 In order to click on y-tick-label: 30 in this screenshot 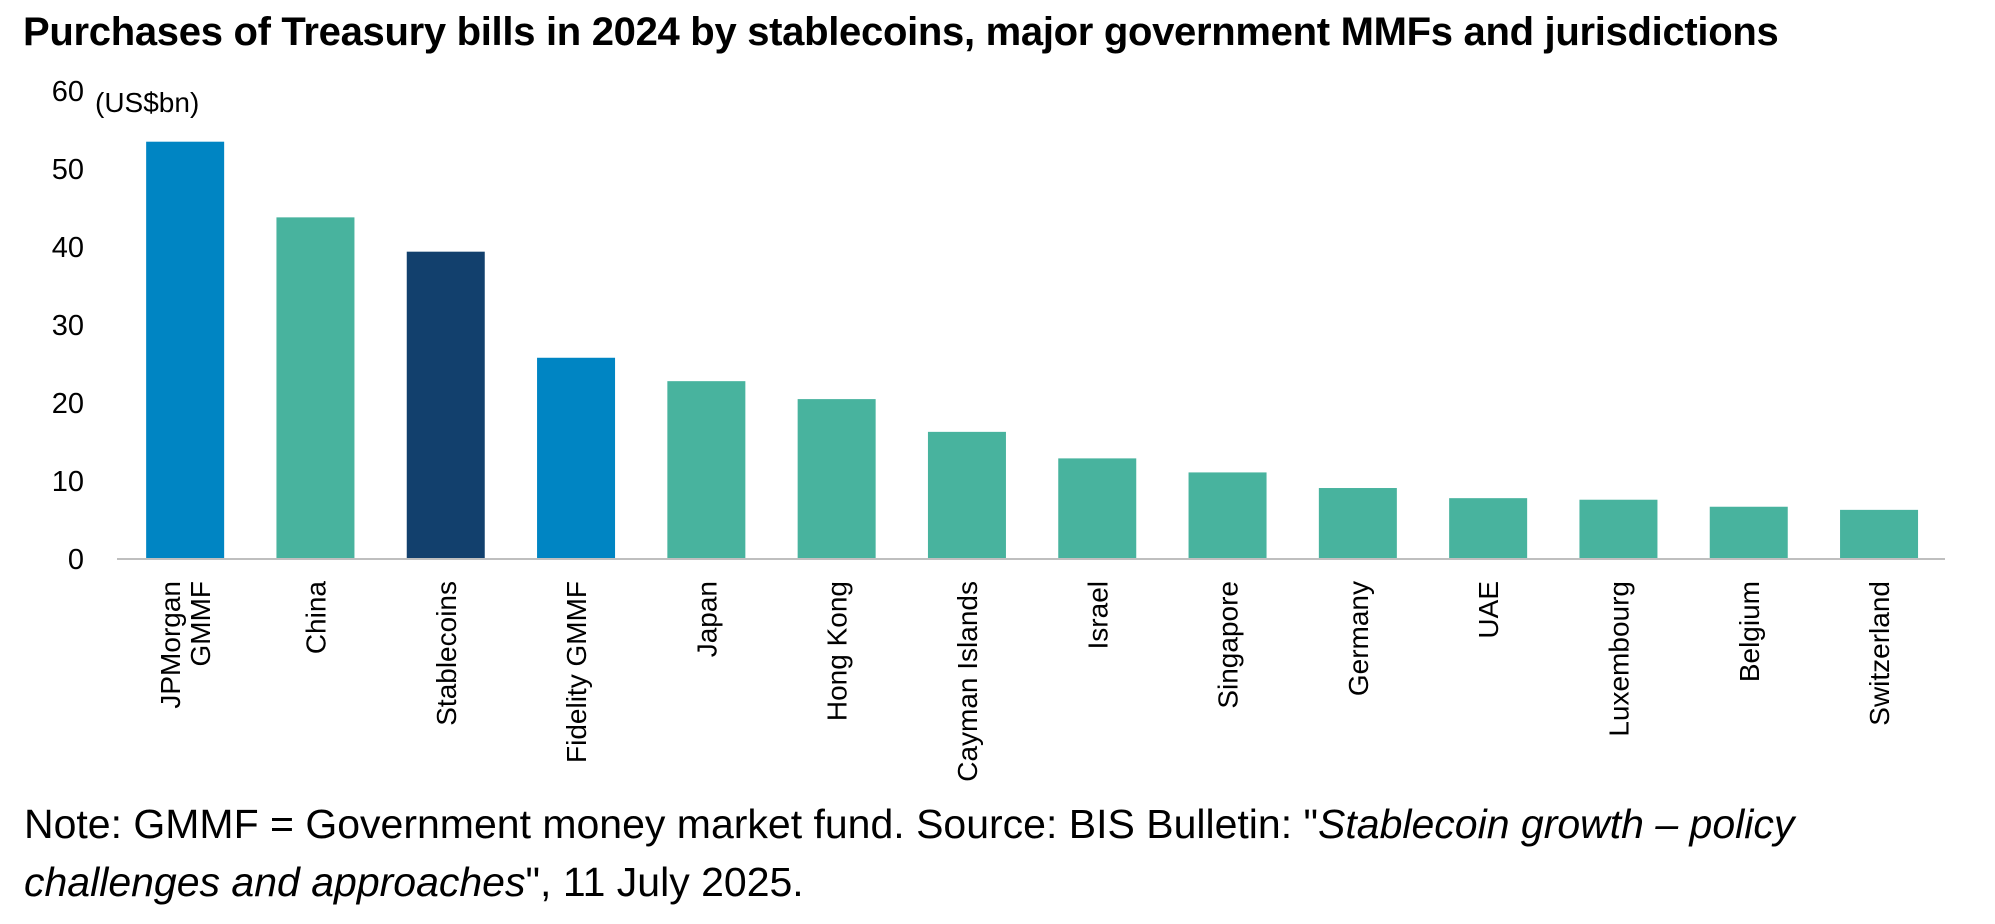, I will do `click(68, 326)`.